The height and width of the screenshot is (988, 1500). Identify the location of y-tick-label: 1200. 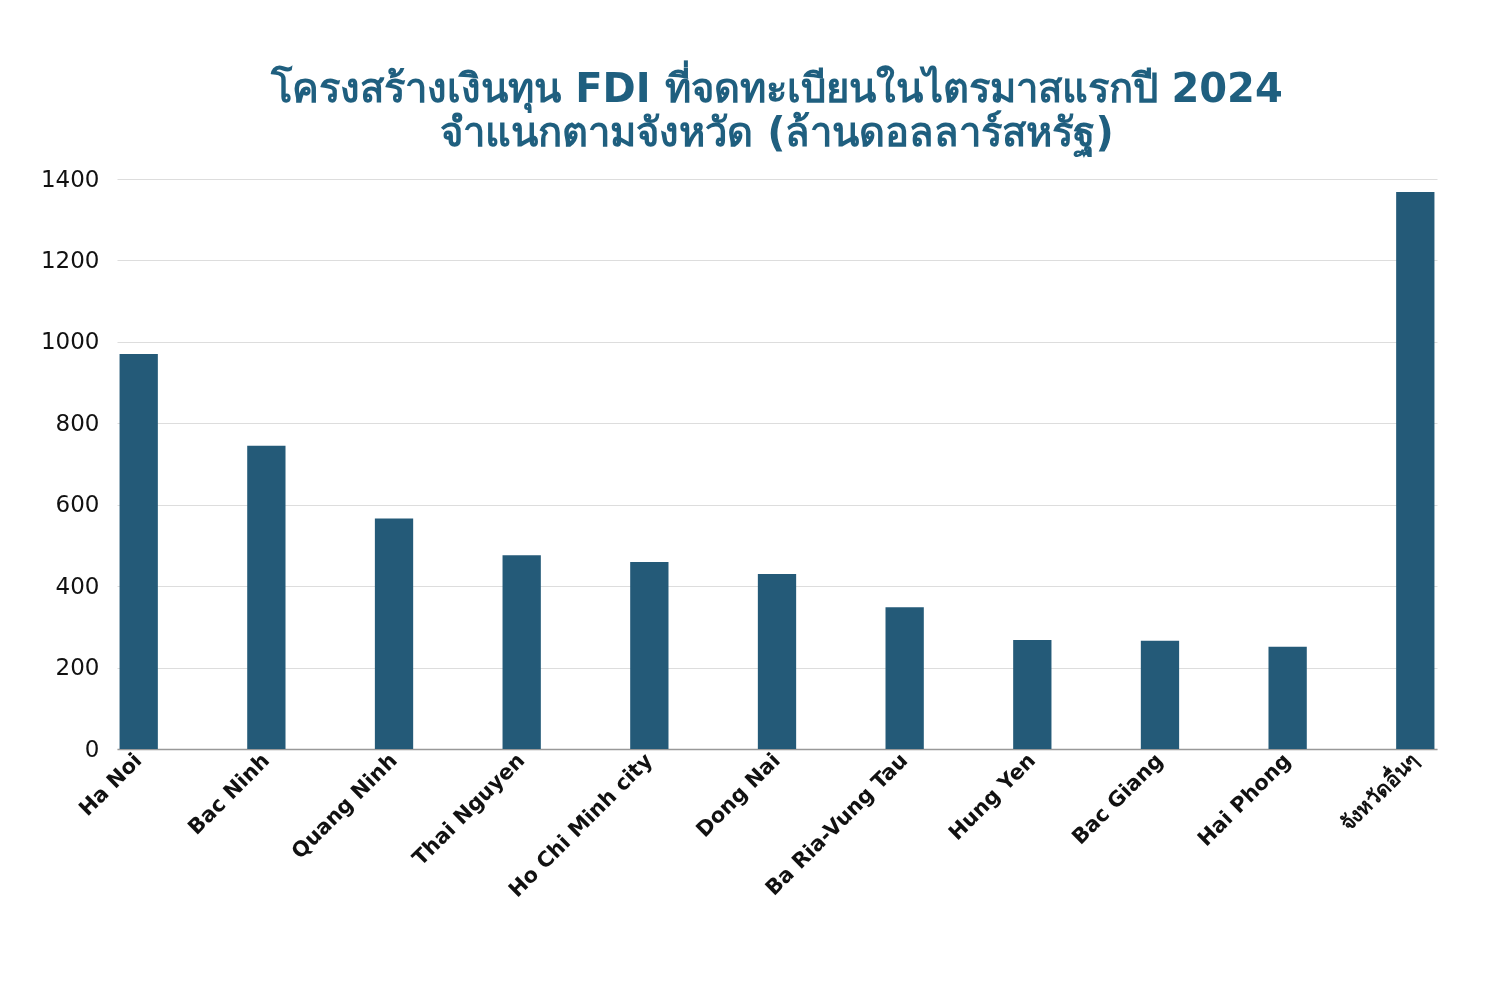
(70, 259).